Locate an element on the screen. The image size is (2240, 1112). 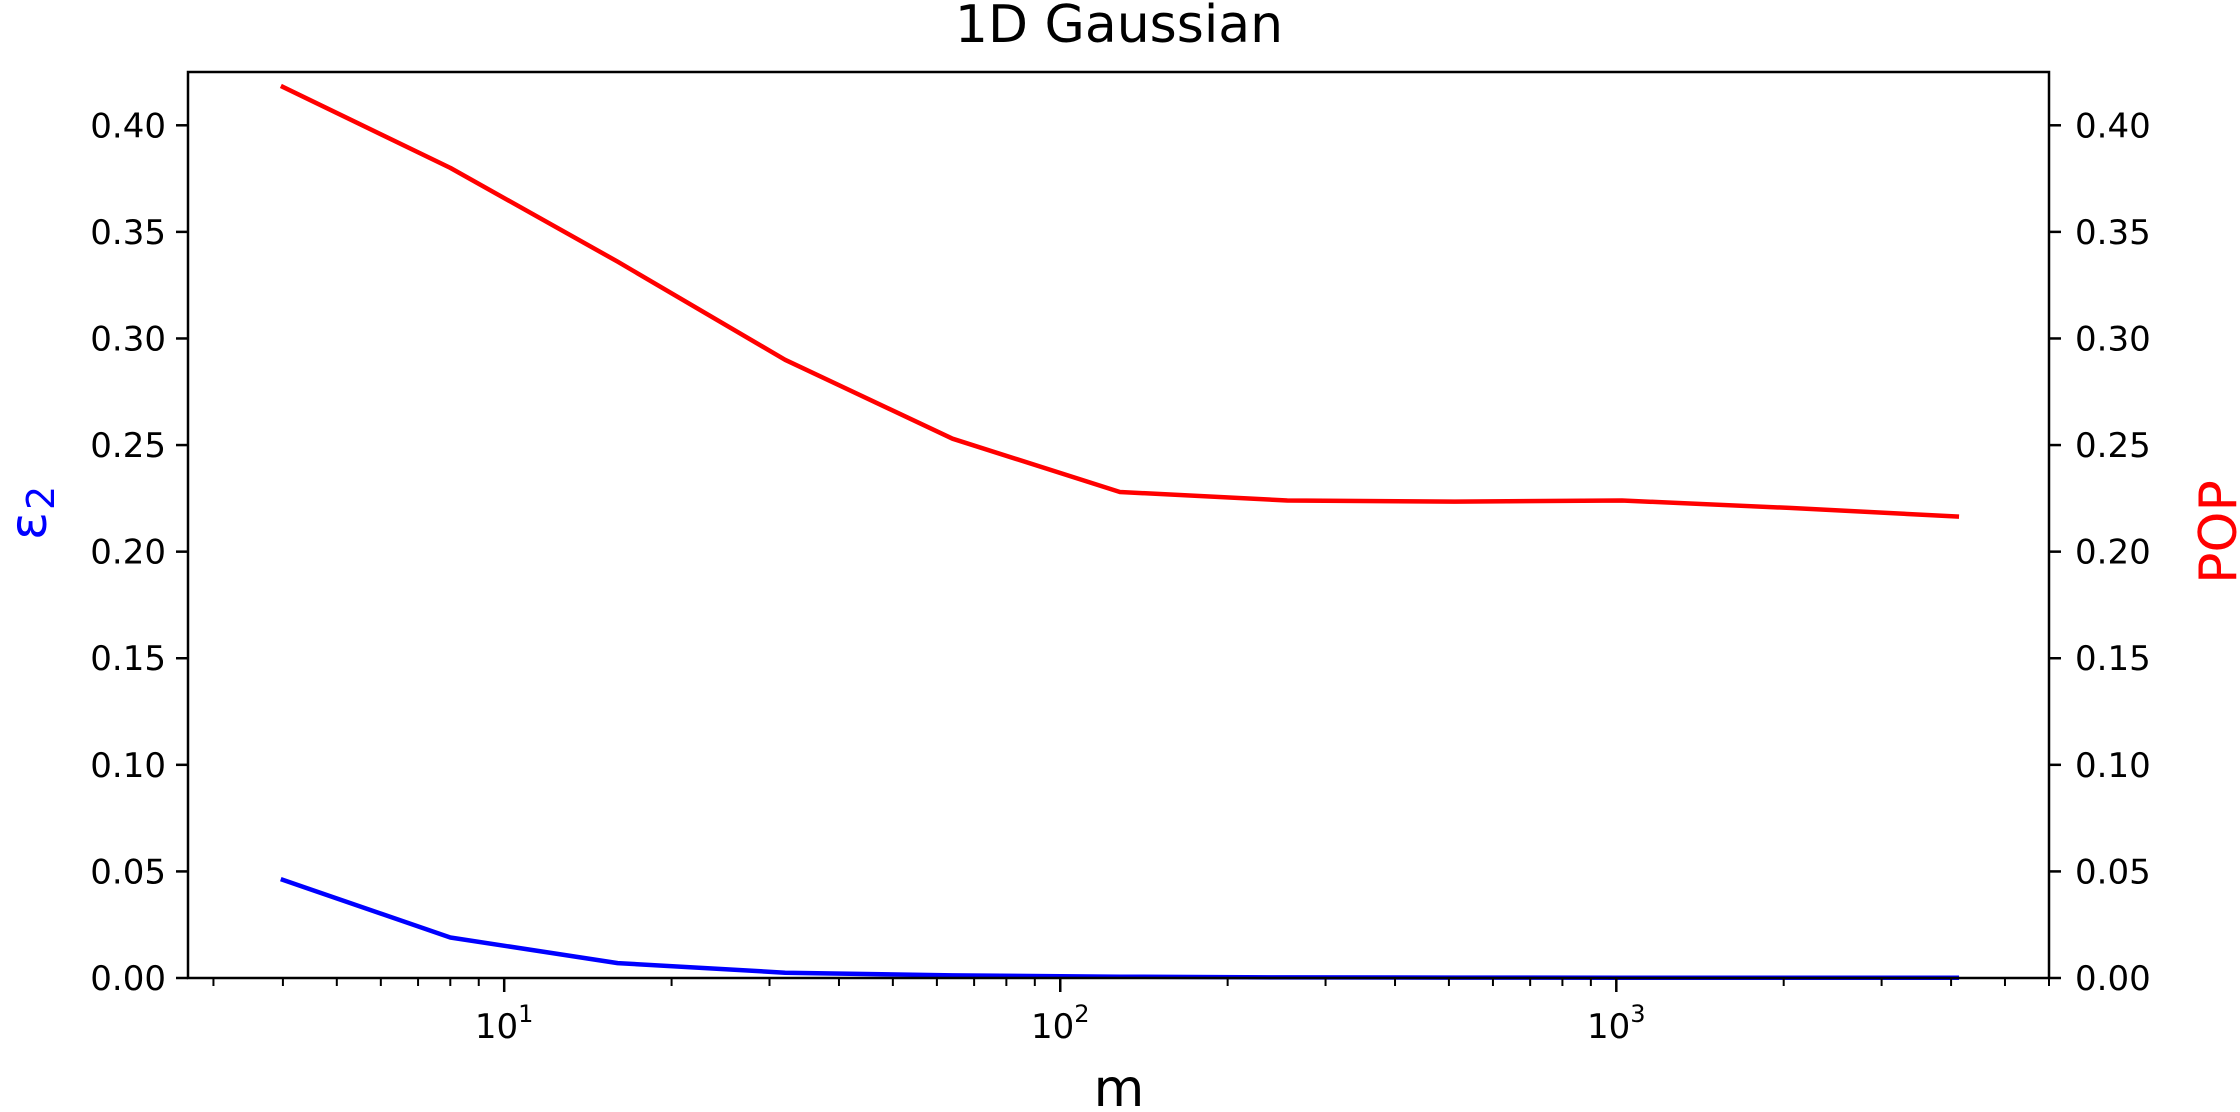
y-tick-label-right: 0.10 is located at coordinates (2113, 766).